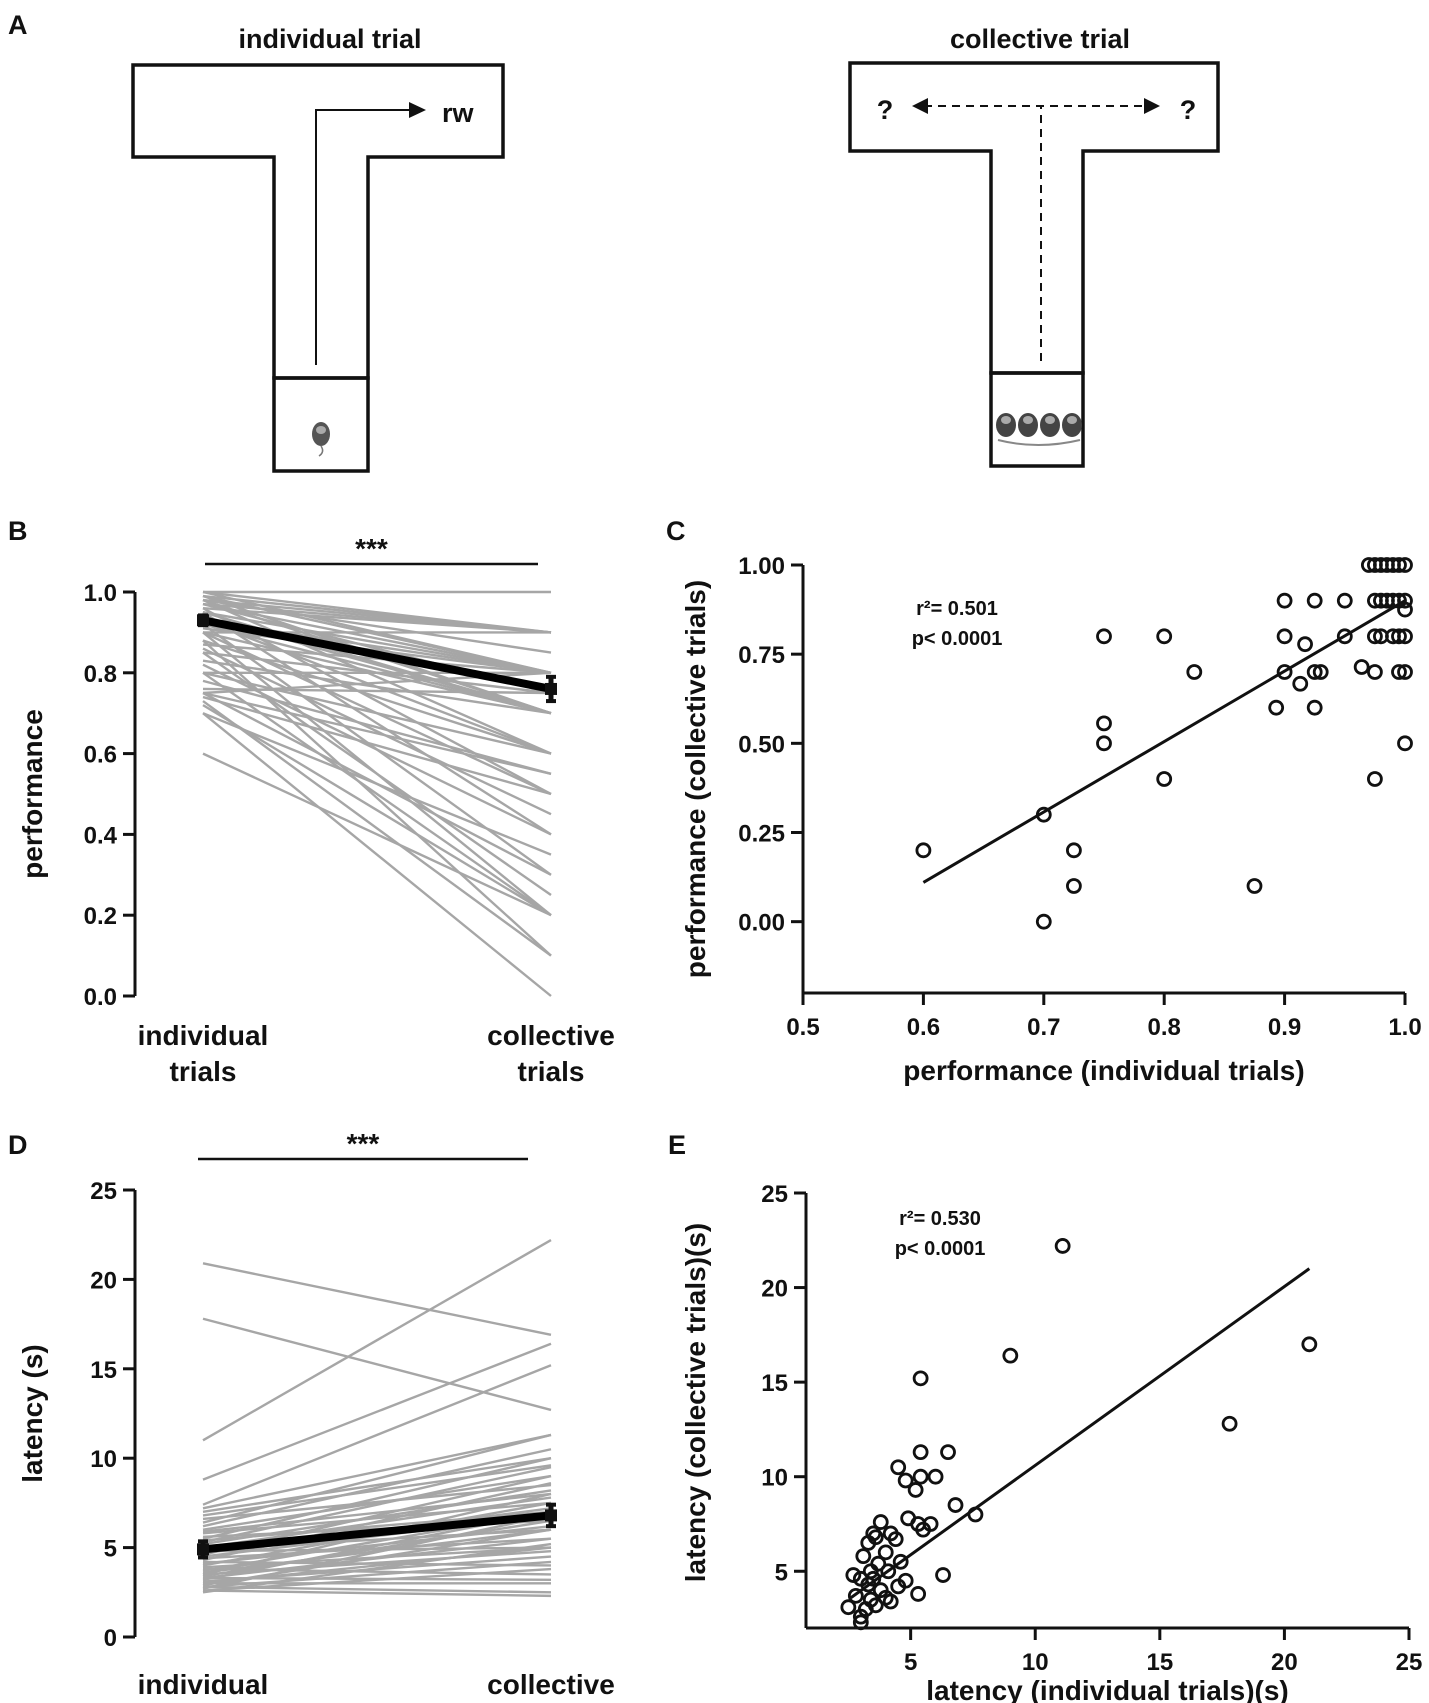  What do you see at coordinates (761, 744) in the screenshot?
I see `y-tick-label: 0.50` at bounding box center [761, 744].